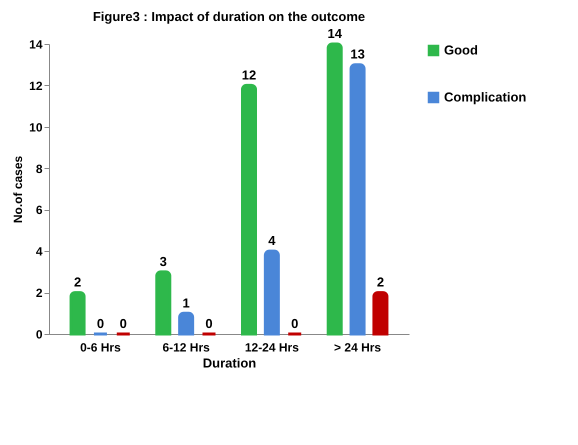 The height and width of the screenshot is (445, 578). I want to click on legend-label: Complication, so click(485, 97).